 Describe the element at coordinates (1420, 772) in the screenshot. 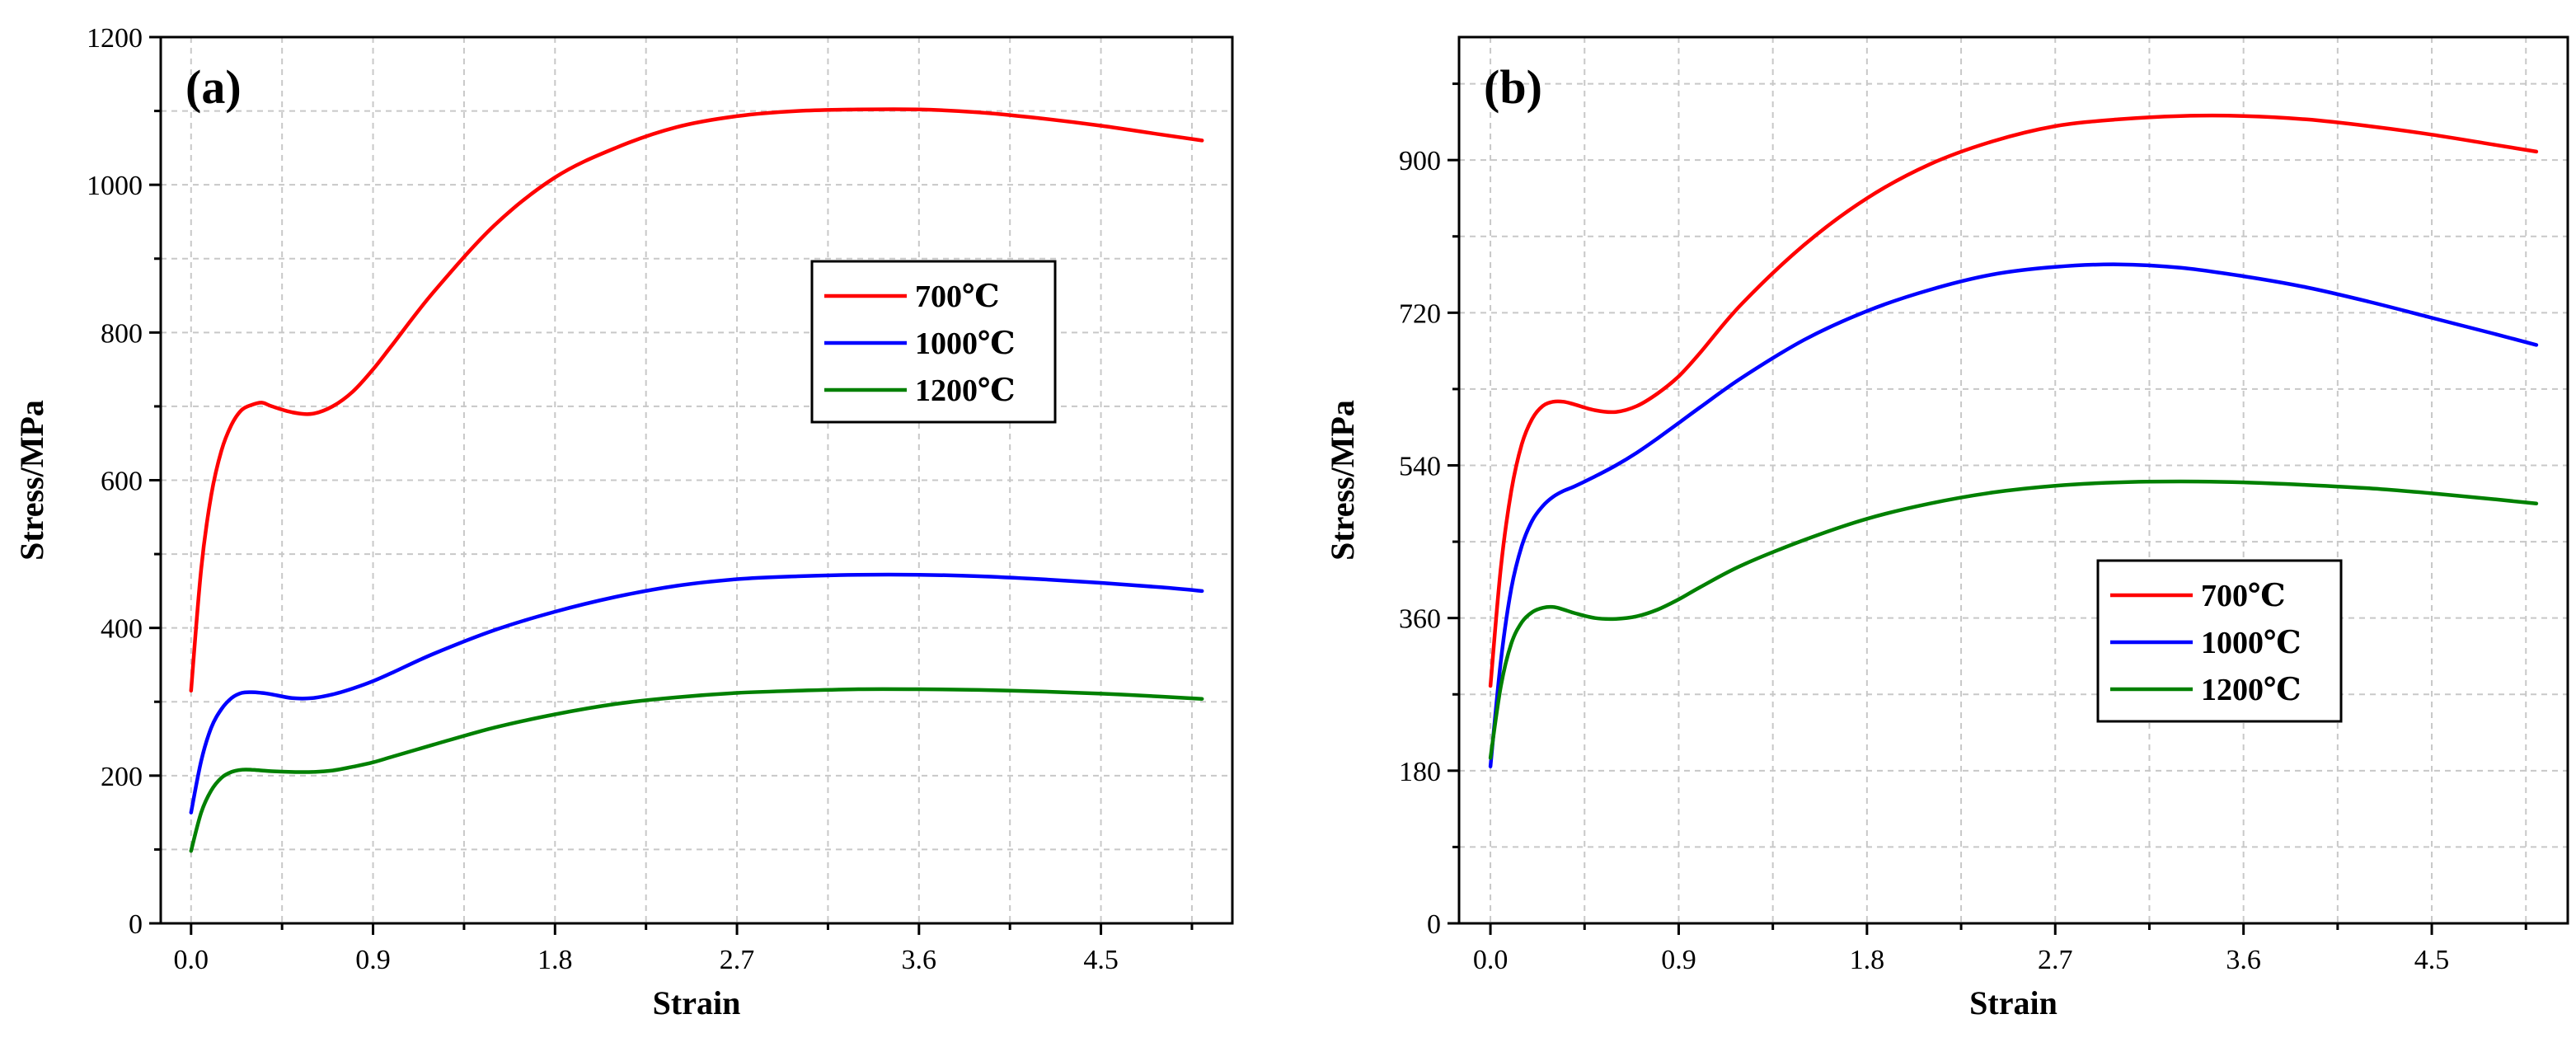

I see `y-tick-label: 180` at that location.